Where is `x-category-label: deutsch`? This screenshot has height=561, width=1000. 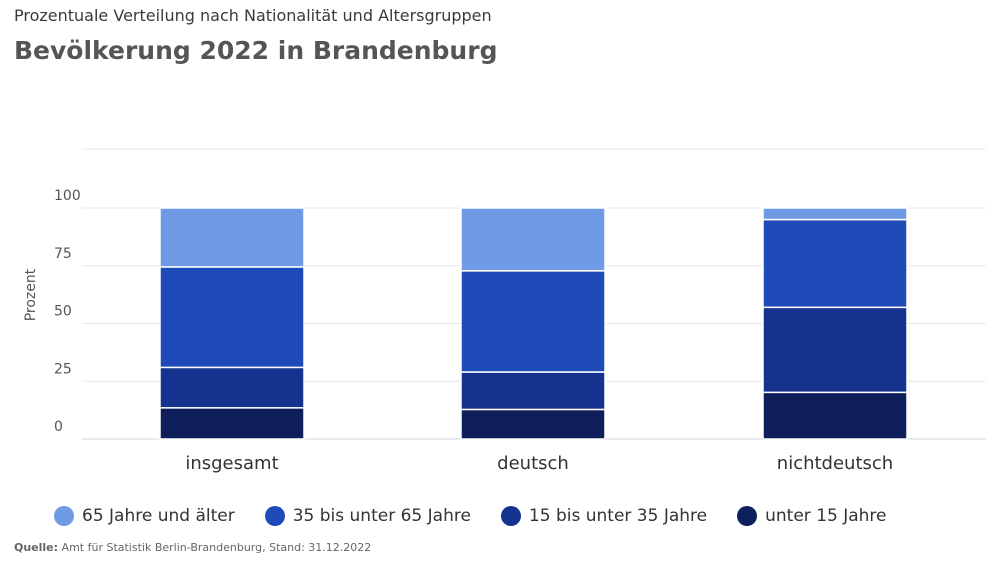
x-category-label: deutsch is located at coordinates (533, 463).